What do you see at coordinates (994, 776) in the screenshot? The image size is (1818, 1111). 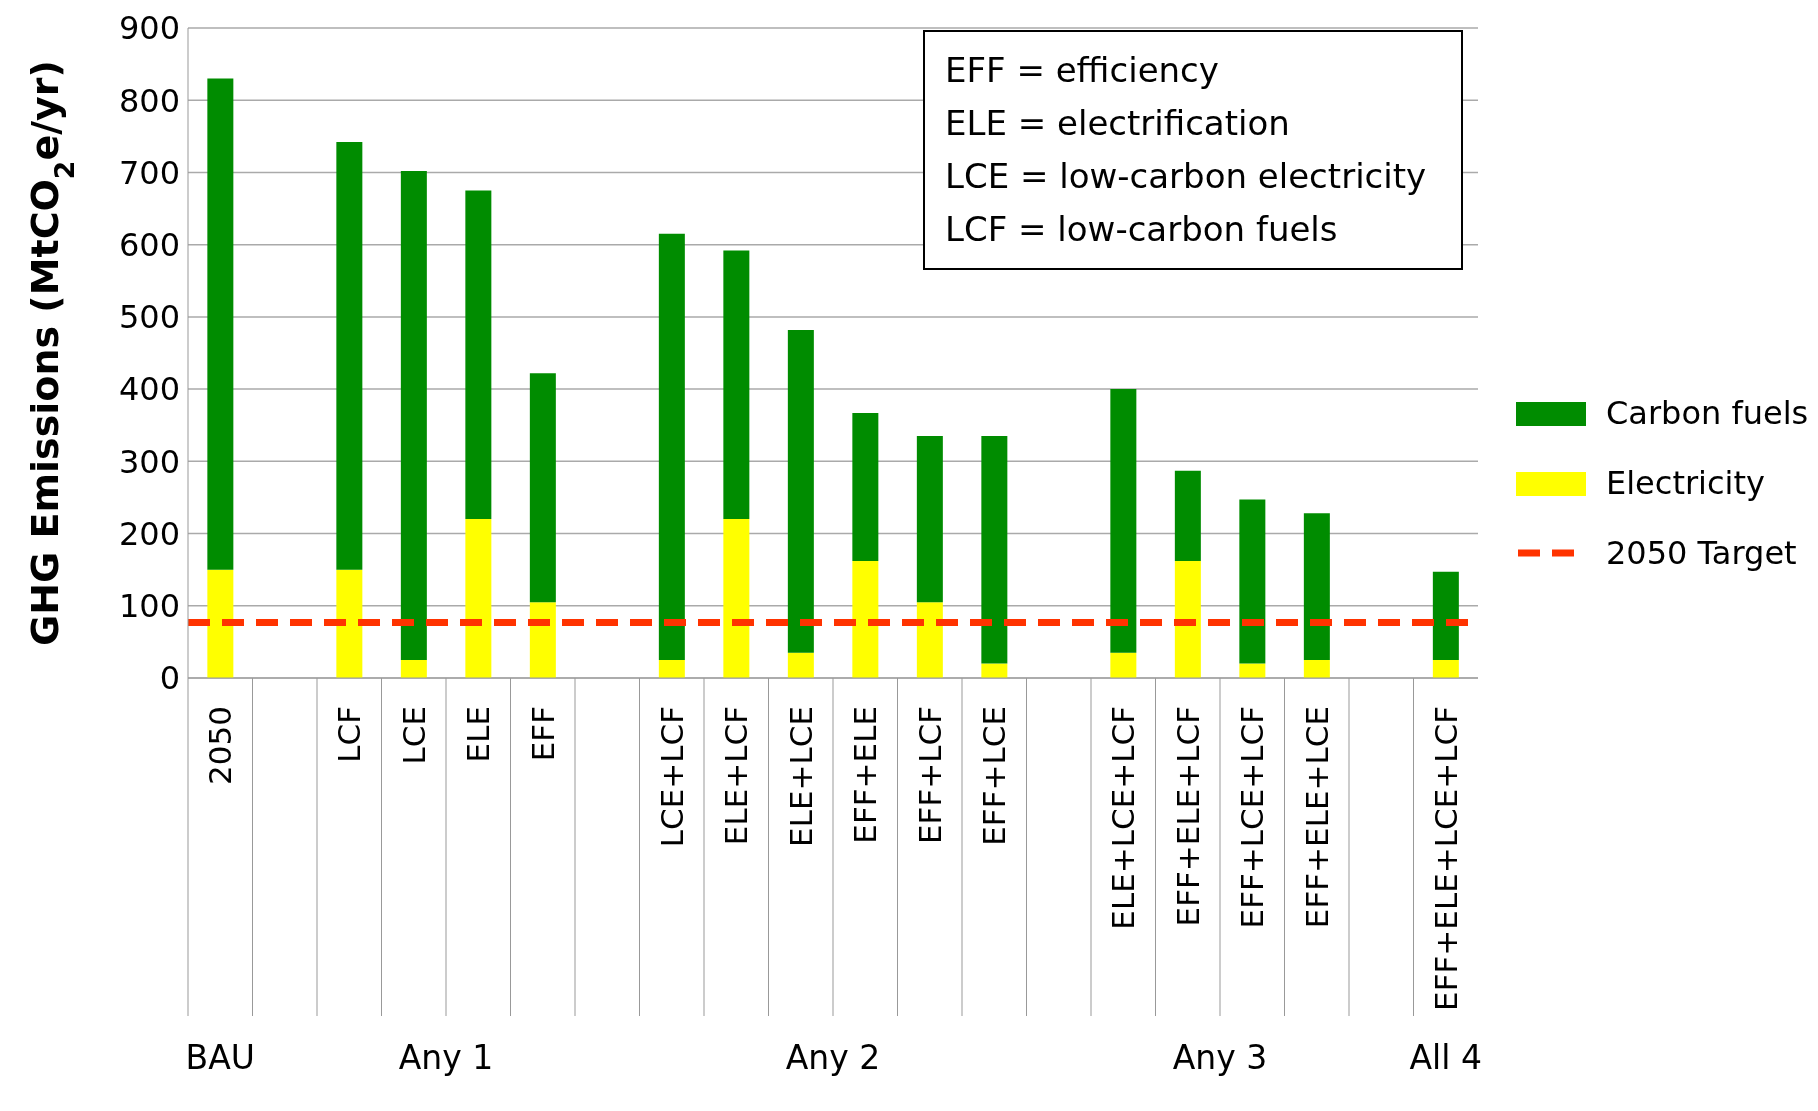 I see `x-tick-label: EFF+LCE` at bounding box center [994, 776].